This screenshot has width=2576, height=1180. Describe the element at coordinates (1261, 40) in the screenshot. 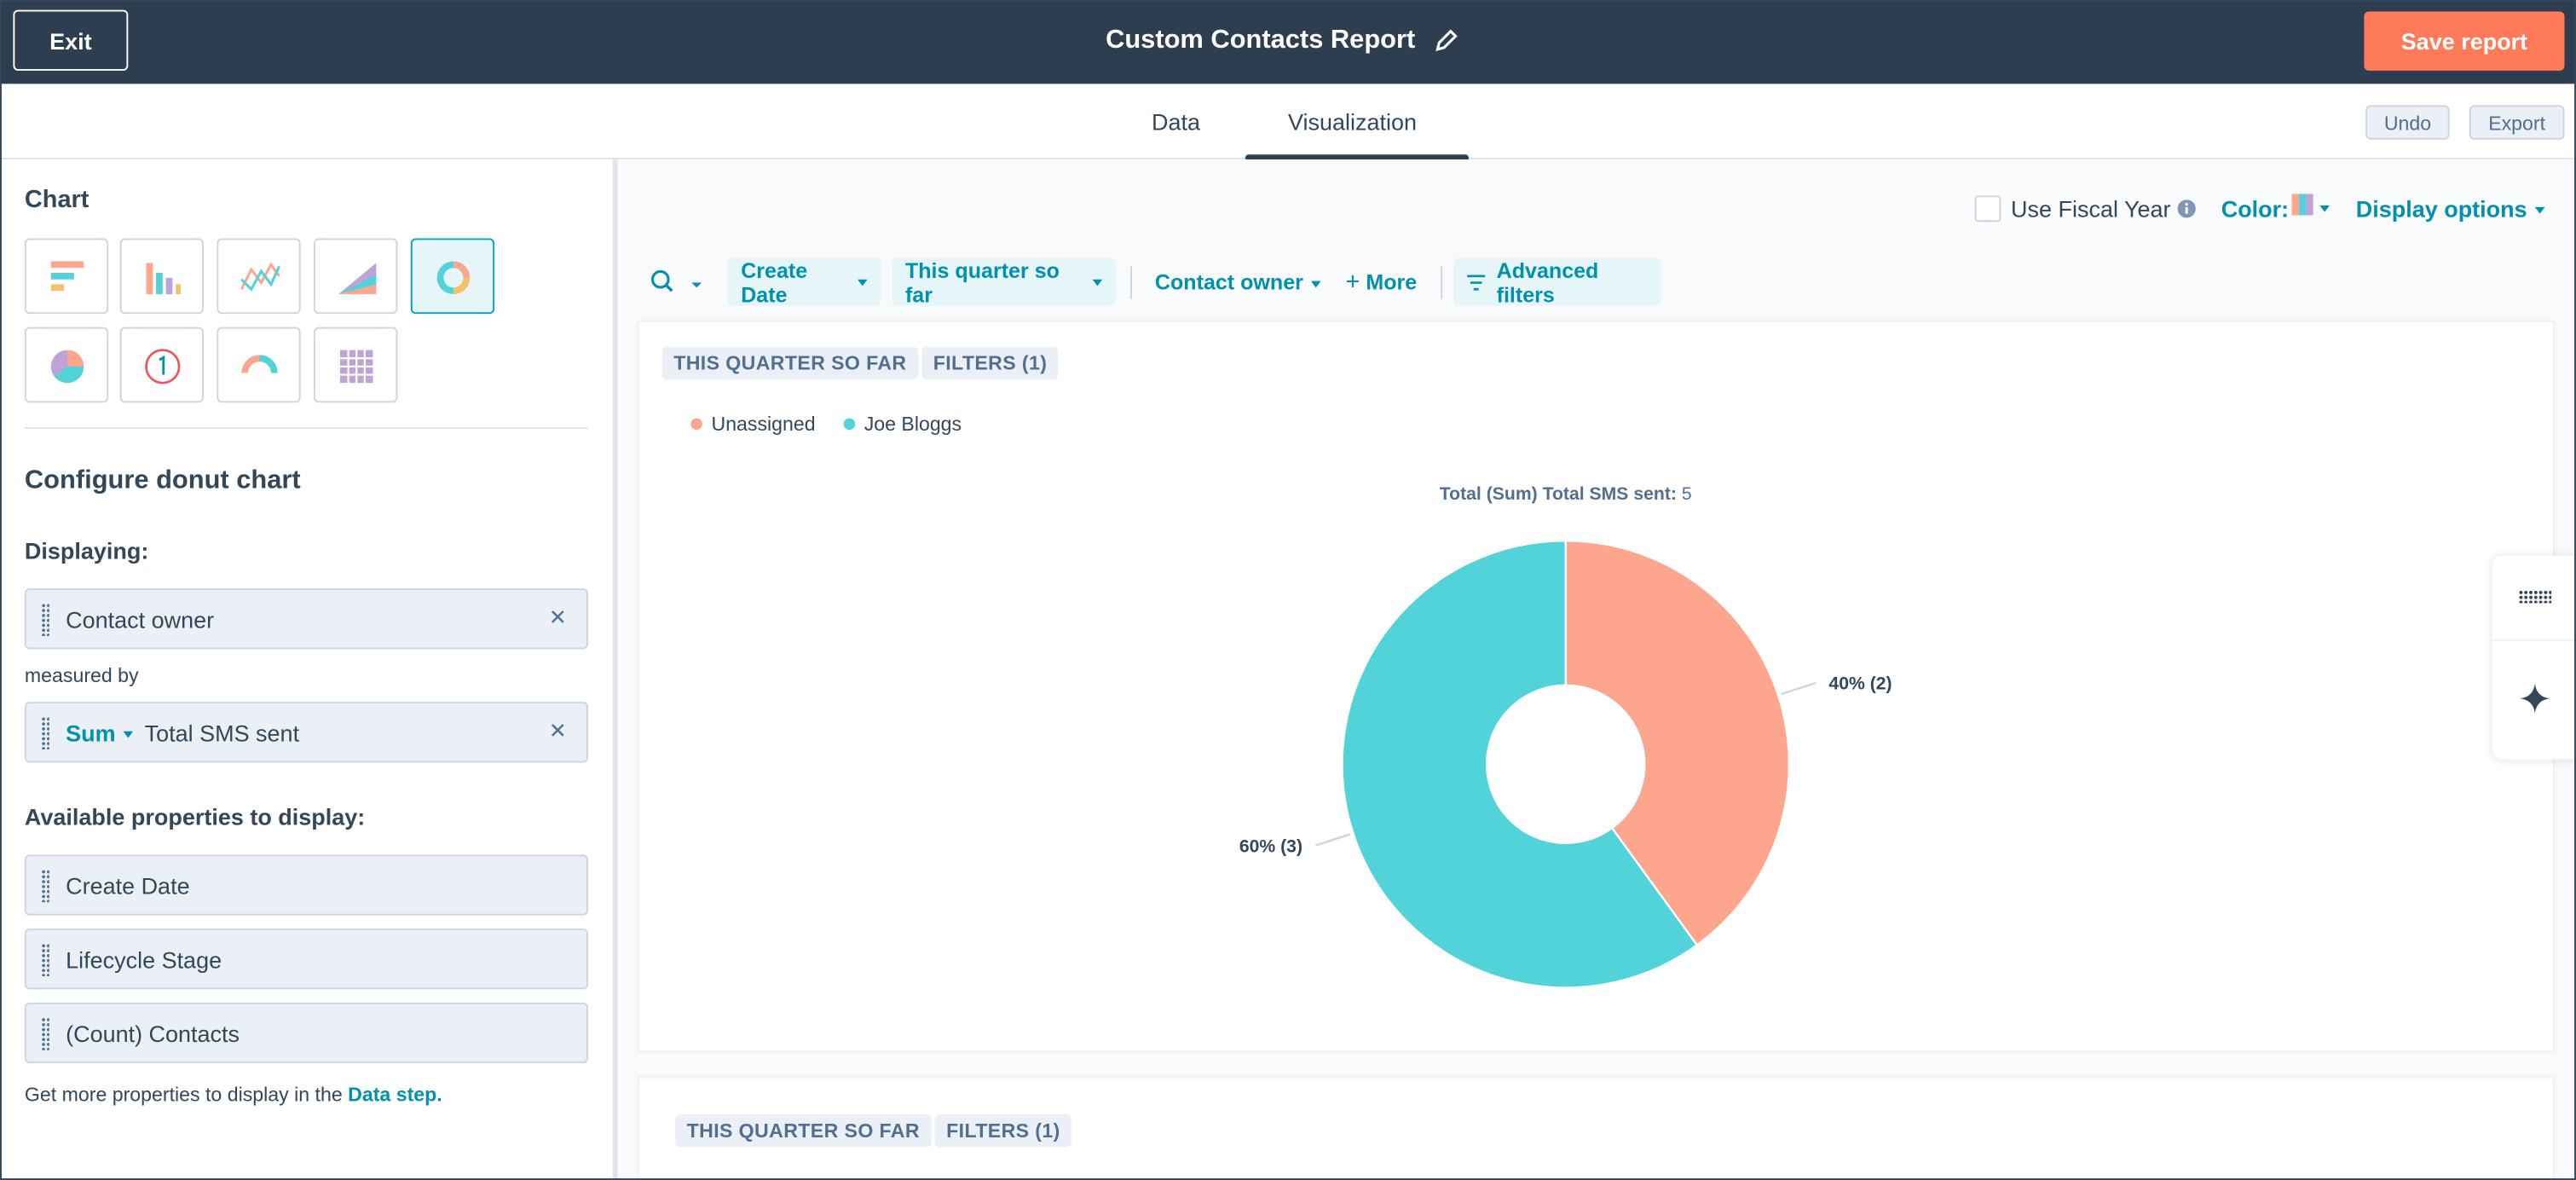

I see `report-title: Custom Contacts Report` at that location.